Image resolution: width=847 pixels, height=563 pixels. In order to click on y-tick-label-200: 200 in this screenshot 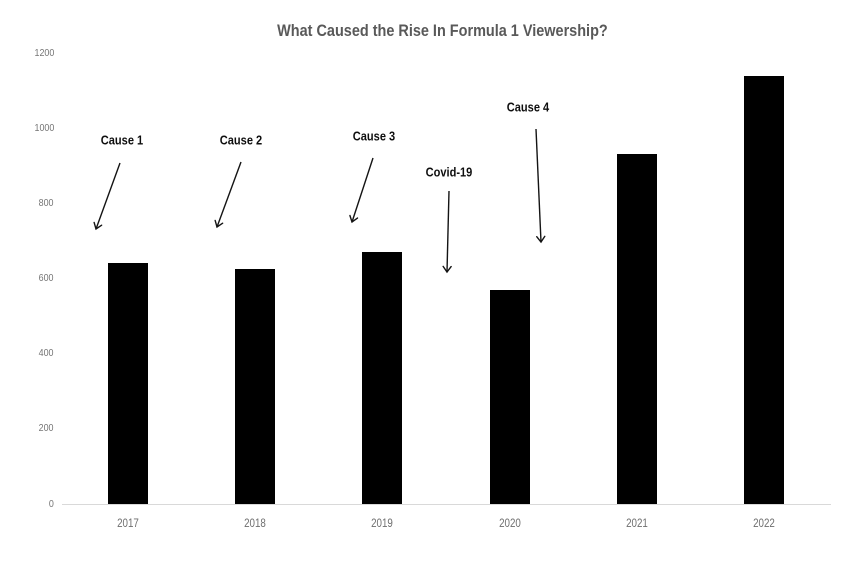, I will do `click(45, 428)`.